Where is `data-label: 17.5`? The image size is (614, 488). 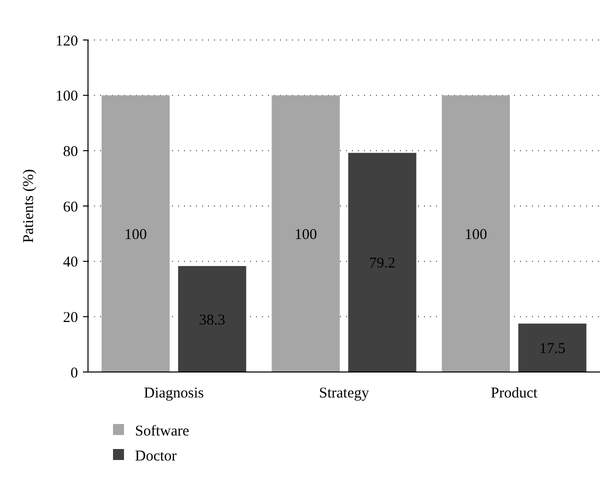
data-label: 17.5 is located at coordinates (552, 349).